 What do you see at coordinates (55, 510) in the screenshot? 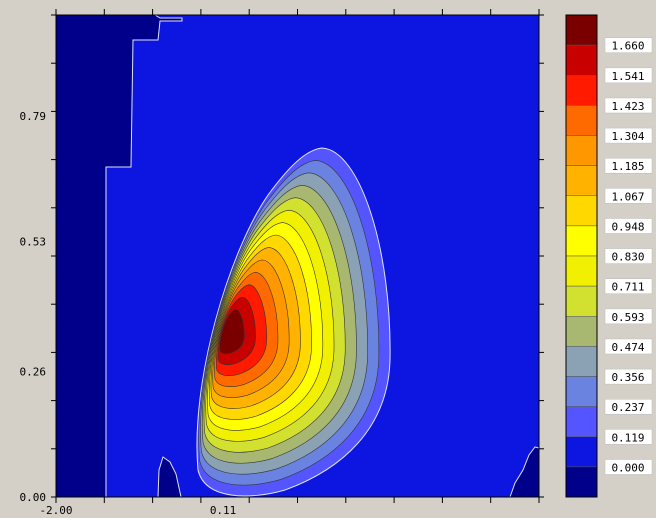
I see `x-tick-label: -2.00` at bounding box center [55, 510].